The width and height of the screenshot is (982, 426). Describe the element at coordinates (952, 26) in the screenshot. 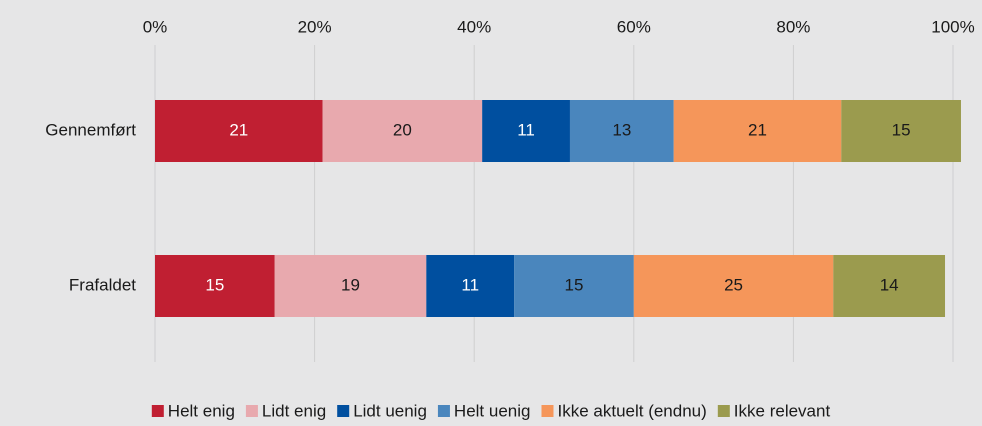

I see `x-tick-label: 100%` at that location.